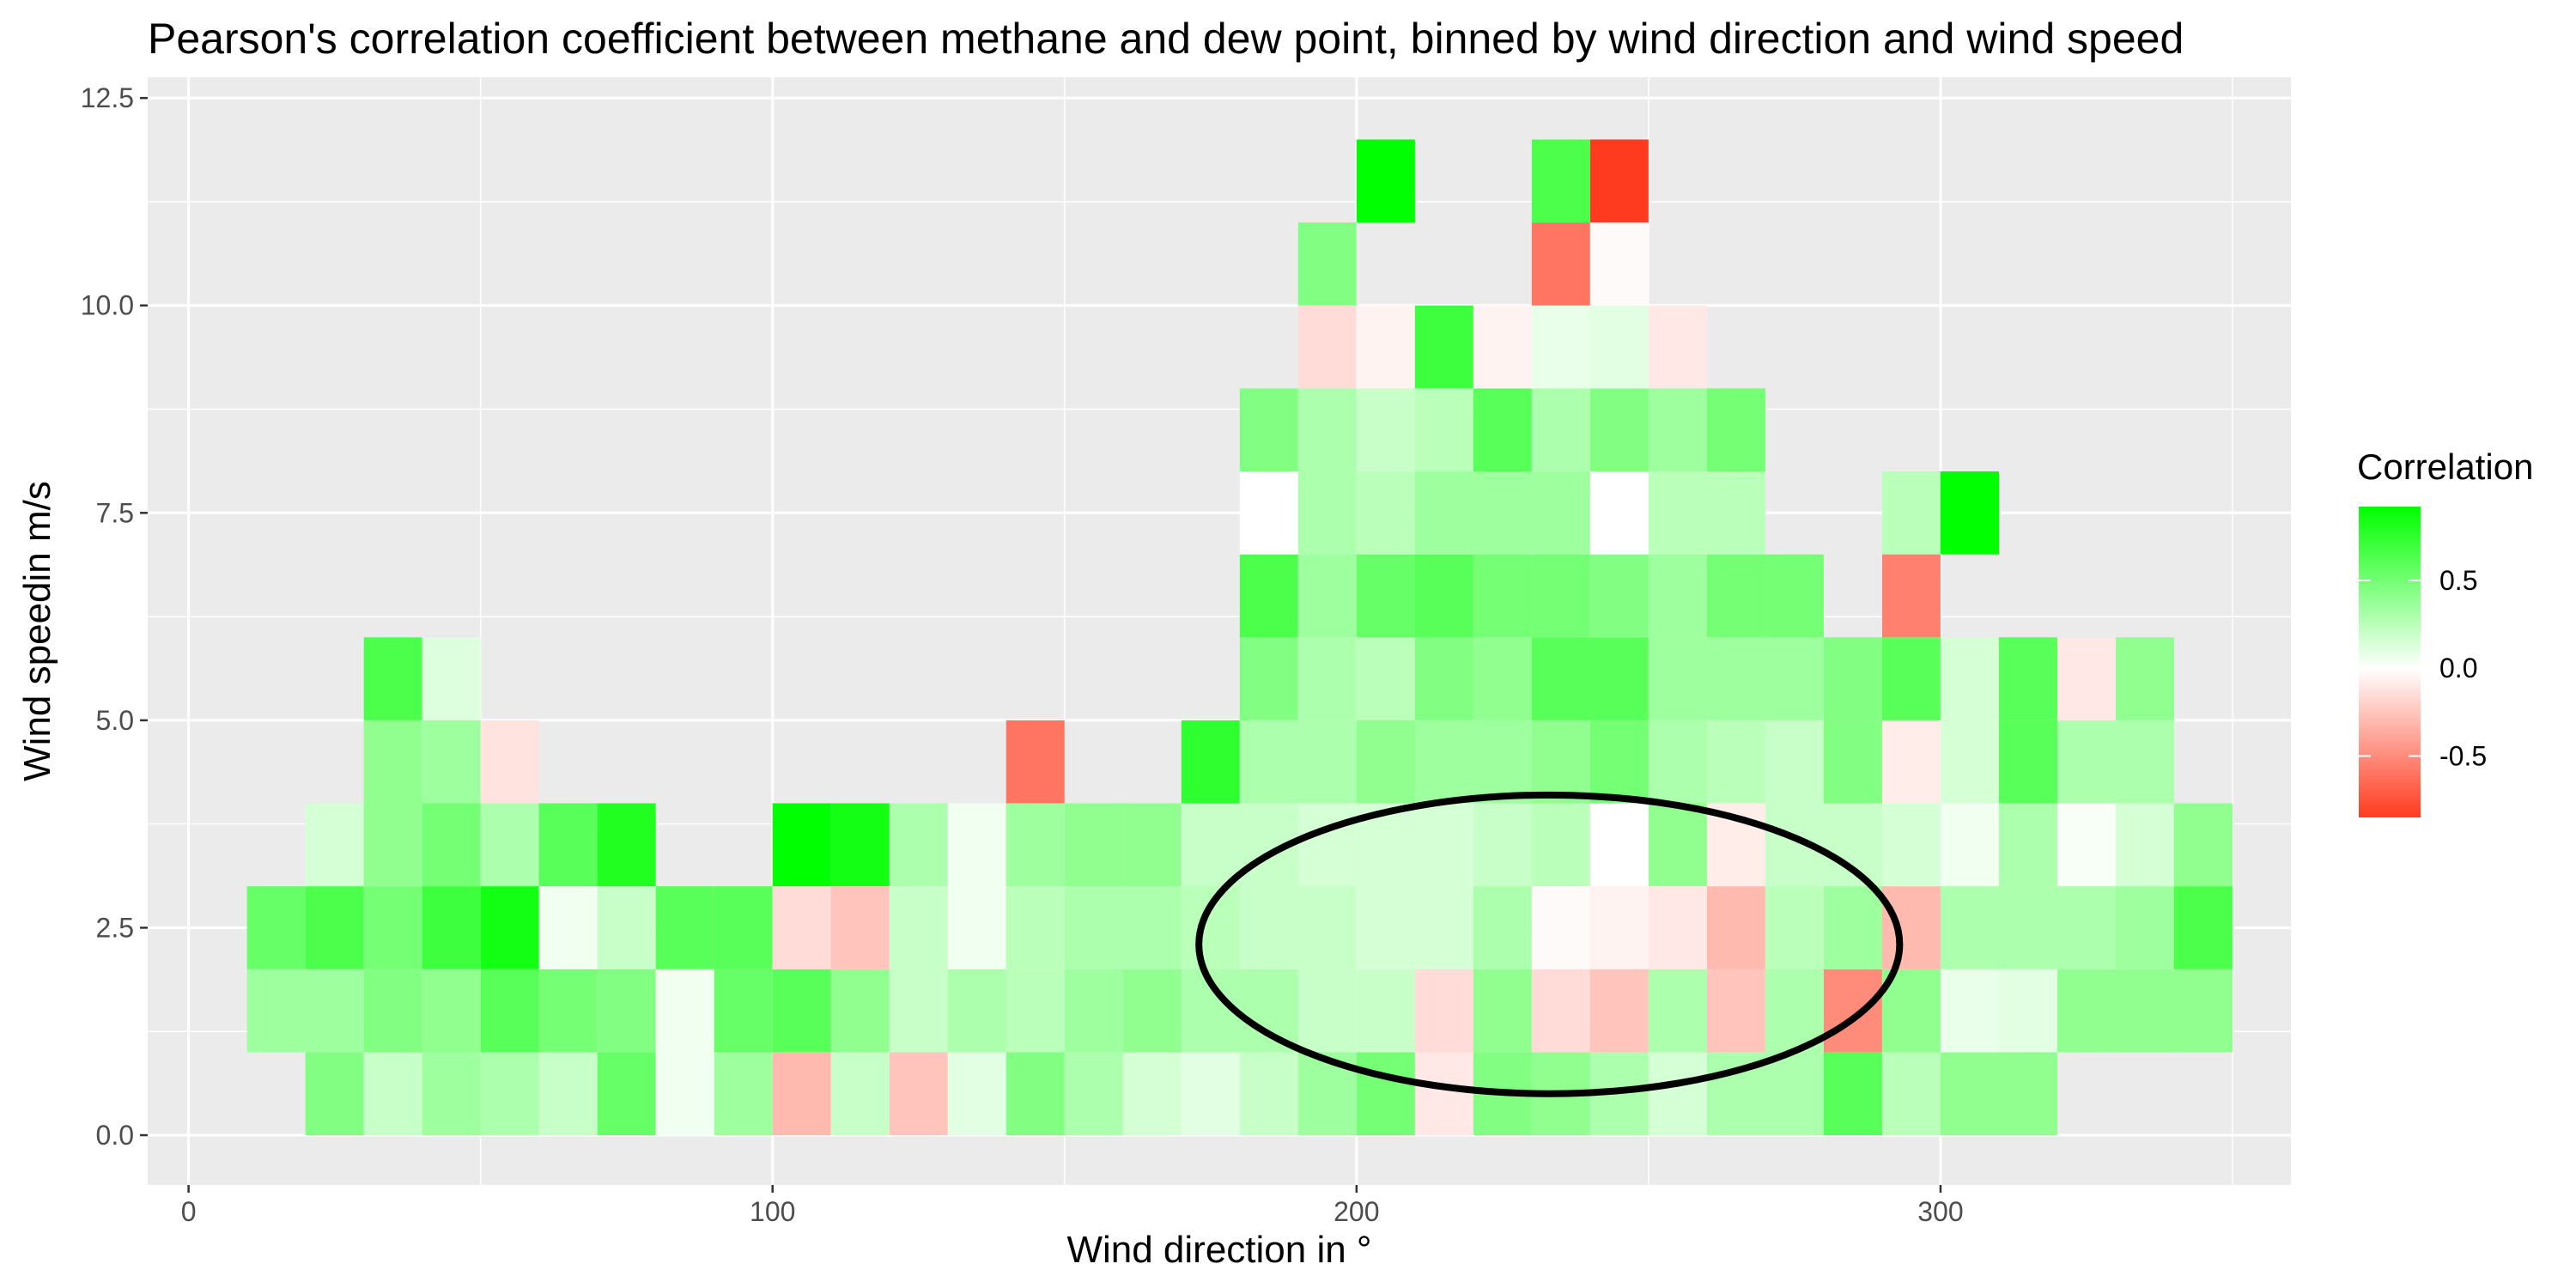 Image resolution: width=2576 pixels, height=1288 pixels. What do you see at coordinates (2445, 467) in the screenshot?
I see `legend-title: Correlation` at bounding box center [2445, 467].